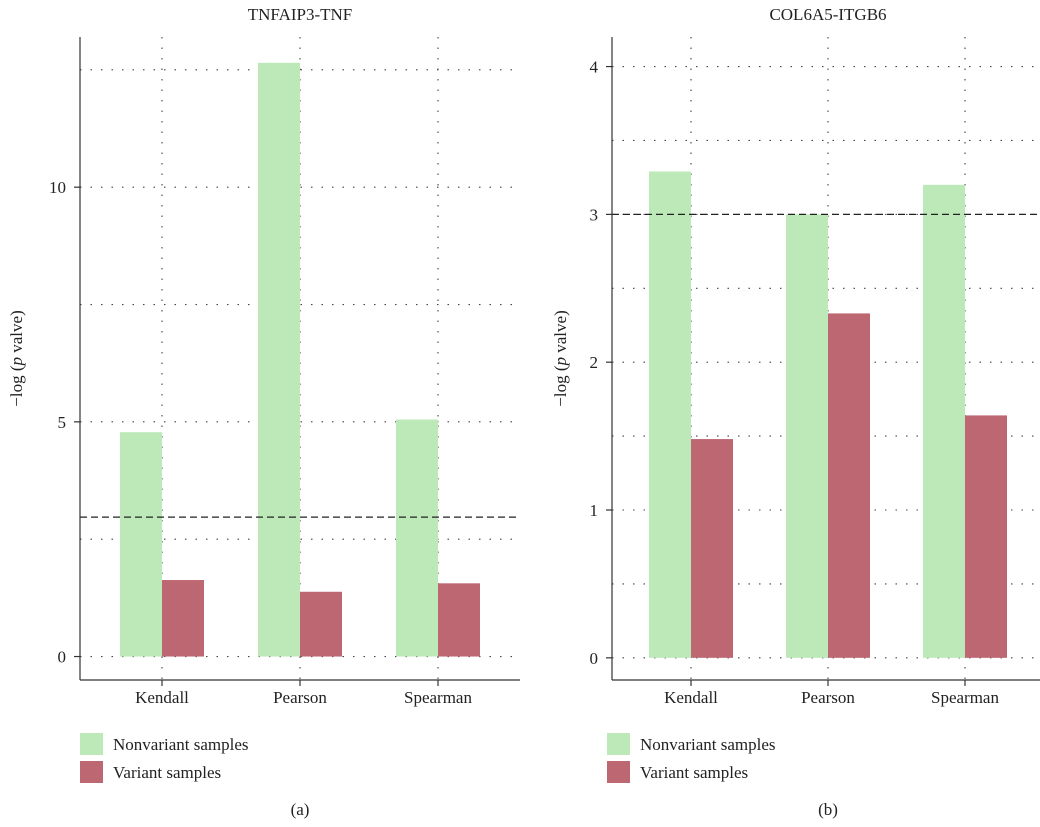 Image resolution: width=1040 pixels, height=827 pixels. What do you see at coordinates (300, 809) in the screenshot?
I see `panel-label: (a)` at bounding box center [300, 809].